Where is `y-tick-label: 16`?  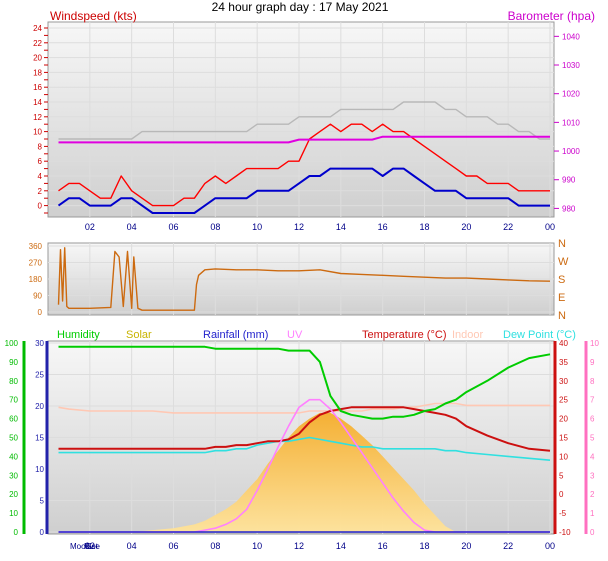
y-tick-label: 16 is located at coordinates (37, 87).